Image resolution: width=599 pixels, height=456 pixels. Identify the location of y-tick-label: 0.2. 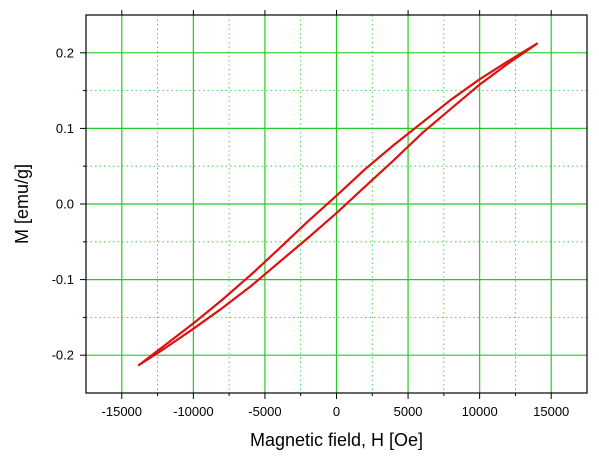
(65, 52).